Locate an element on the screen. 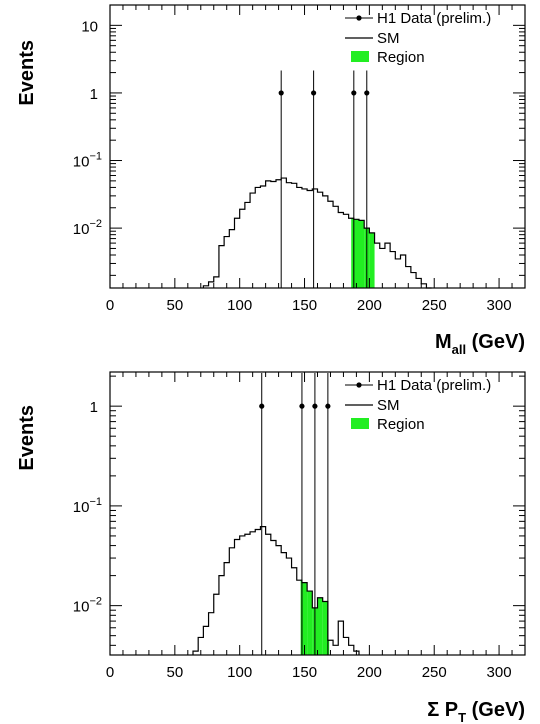 This screenshot has height=724, width=540. x-axis-label: Σ PT (GeV) is located at coordinates (476, 711).